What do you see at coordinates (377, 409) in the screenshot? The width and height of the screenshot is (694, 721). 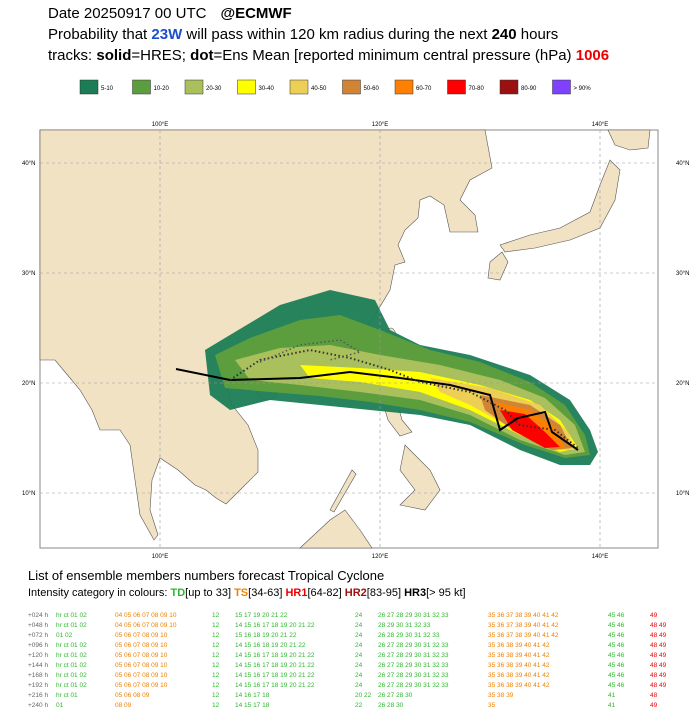 I see `hres-track` at bounding box center [377, 409].